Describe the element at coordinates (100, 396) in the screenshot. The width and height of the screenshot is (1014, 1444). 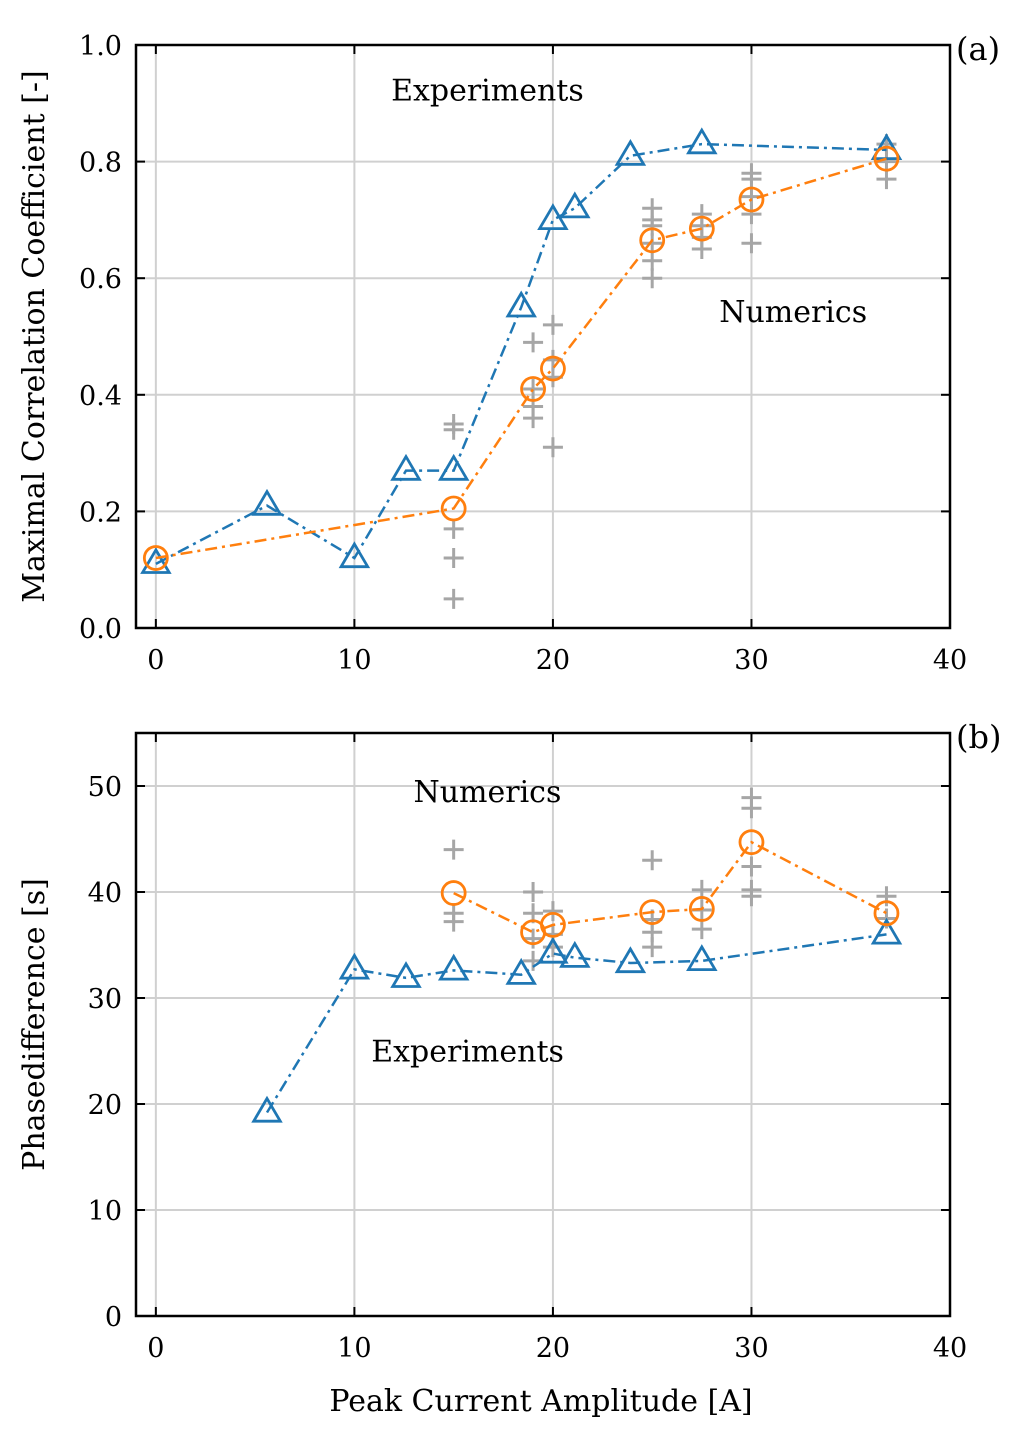
I see `y-tick-label: 0.4` at that location.